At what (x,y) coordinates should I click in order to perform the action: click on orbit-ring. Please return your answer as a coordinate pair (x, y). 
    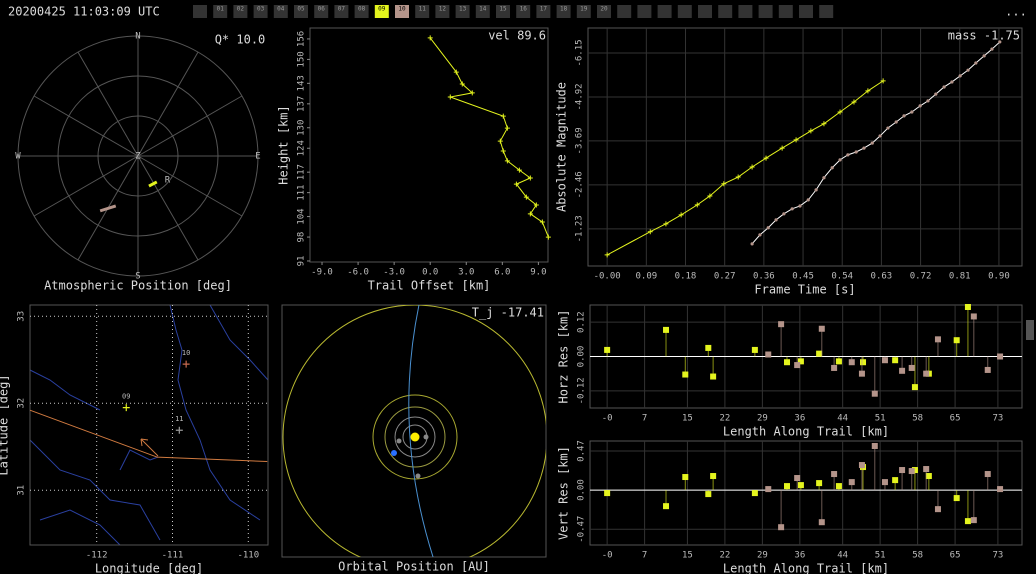
    Looking at the image, I should click on (414, 431).